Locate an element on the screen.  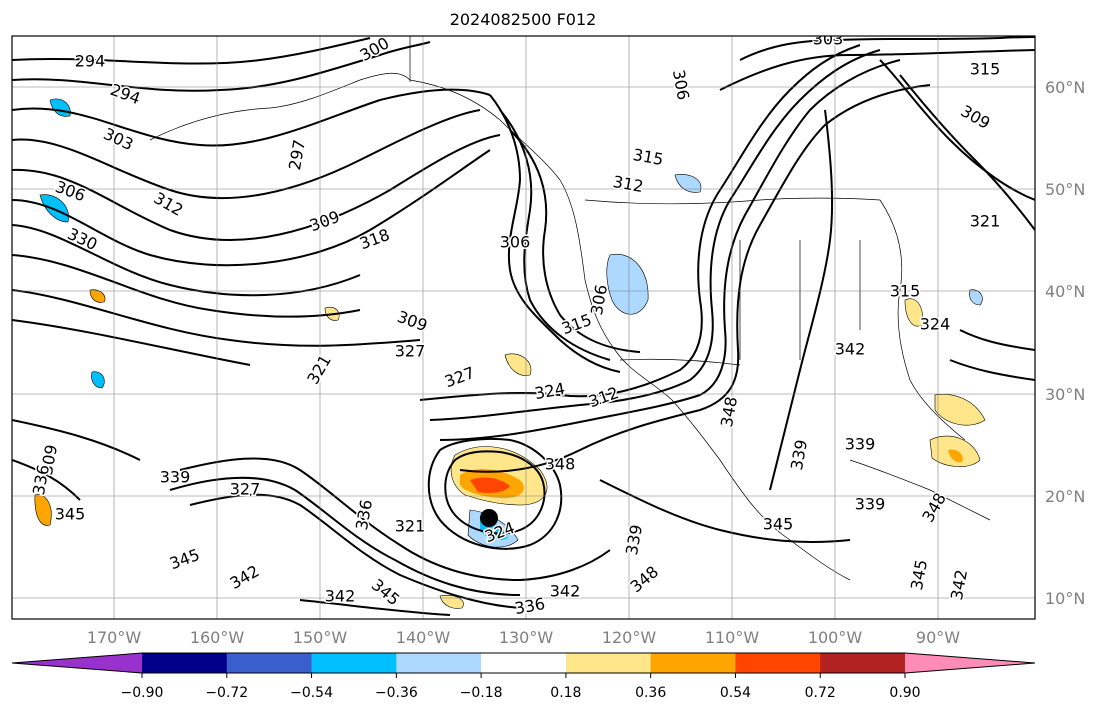
lat-tick-label: 50°N is located at coordinates (1065, 189).